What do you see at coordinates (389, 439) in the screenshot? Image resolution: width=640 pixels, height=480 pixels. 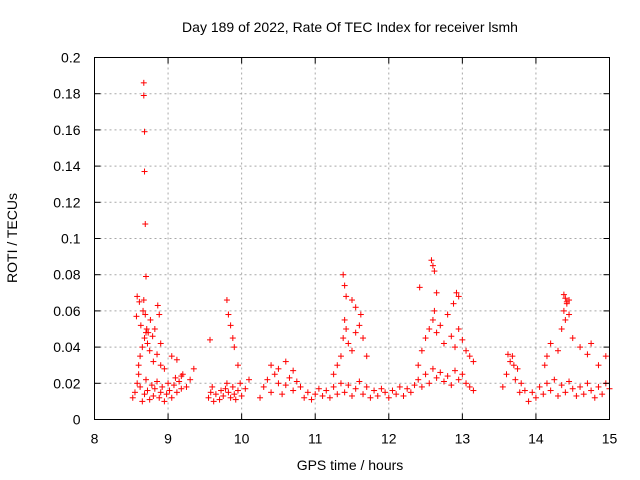 I see `x-tick-label: 12` at bounding box center [389, 439].